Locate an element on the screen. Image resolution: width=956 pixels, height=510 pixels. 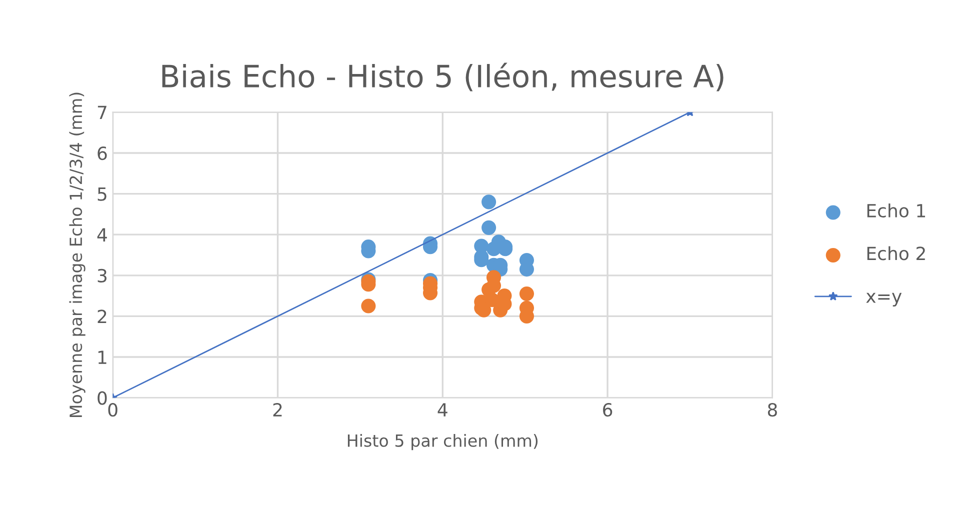
y-tick-label: 3 is located at coordinates (102, 275).